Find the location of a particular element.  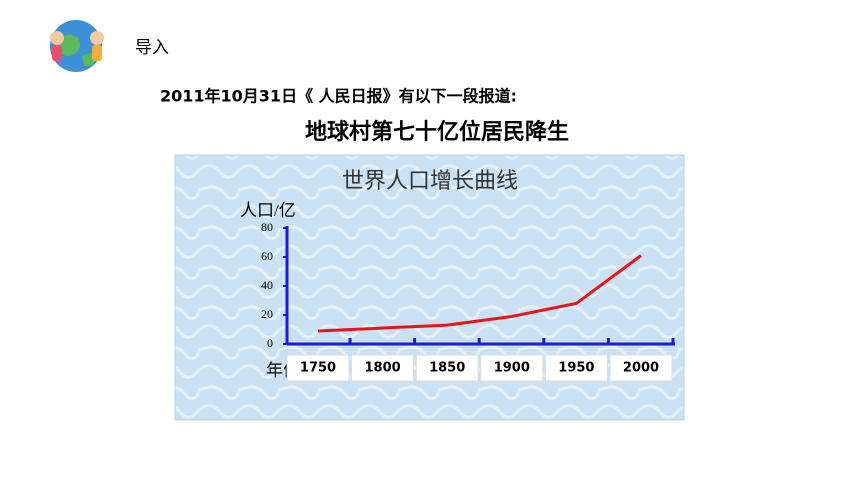

y-tick-label: 20 is located at coordinates (267, 314).